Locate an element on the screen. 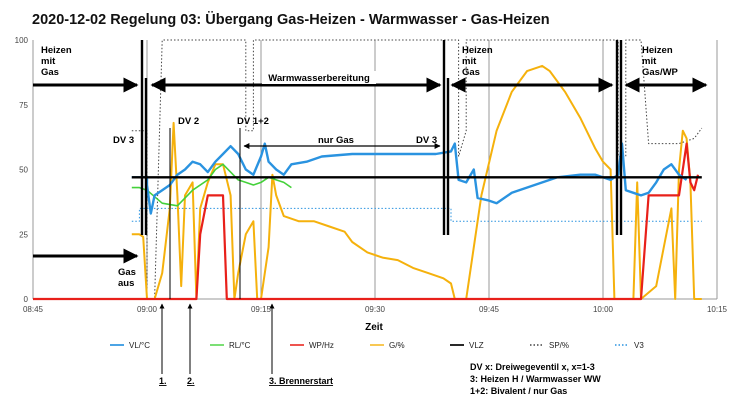 This screenshot has height=409, width=737. x-tick-label: 09:45 is located at coordinates (489, 309).